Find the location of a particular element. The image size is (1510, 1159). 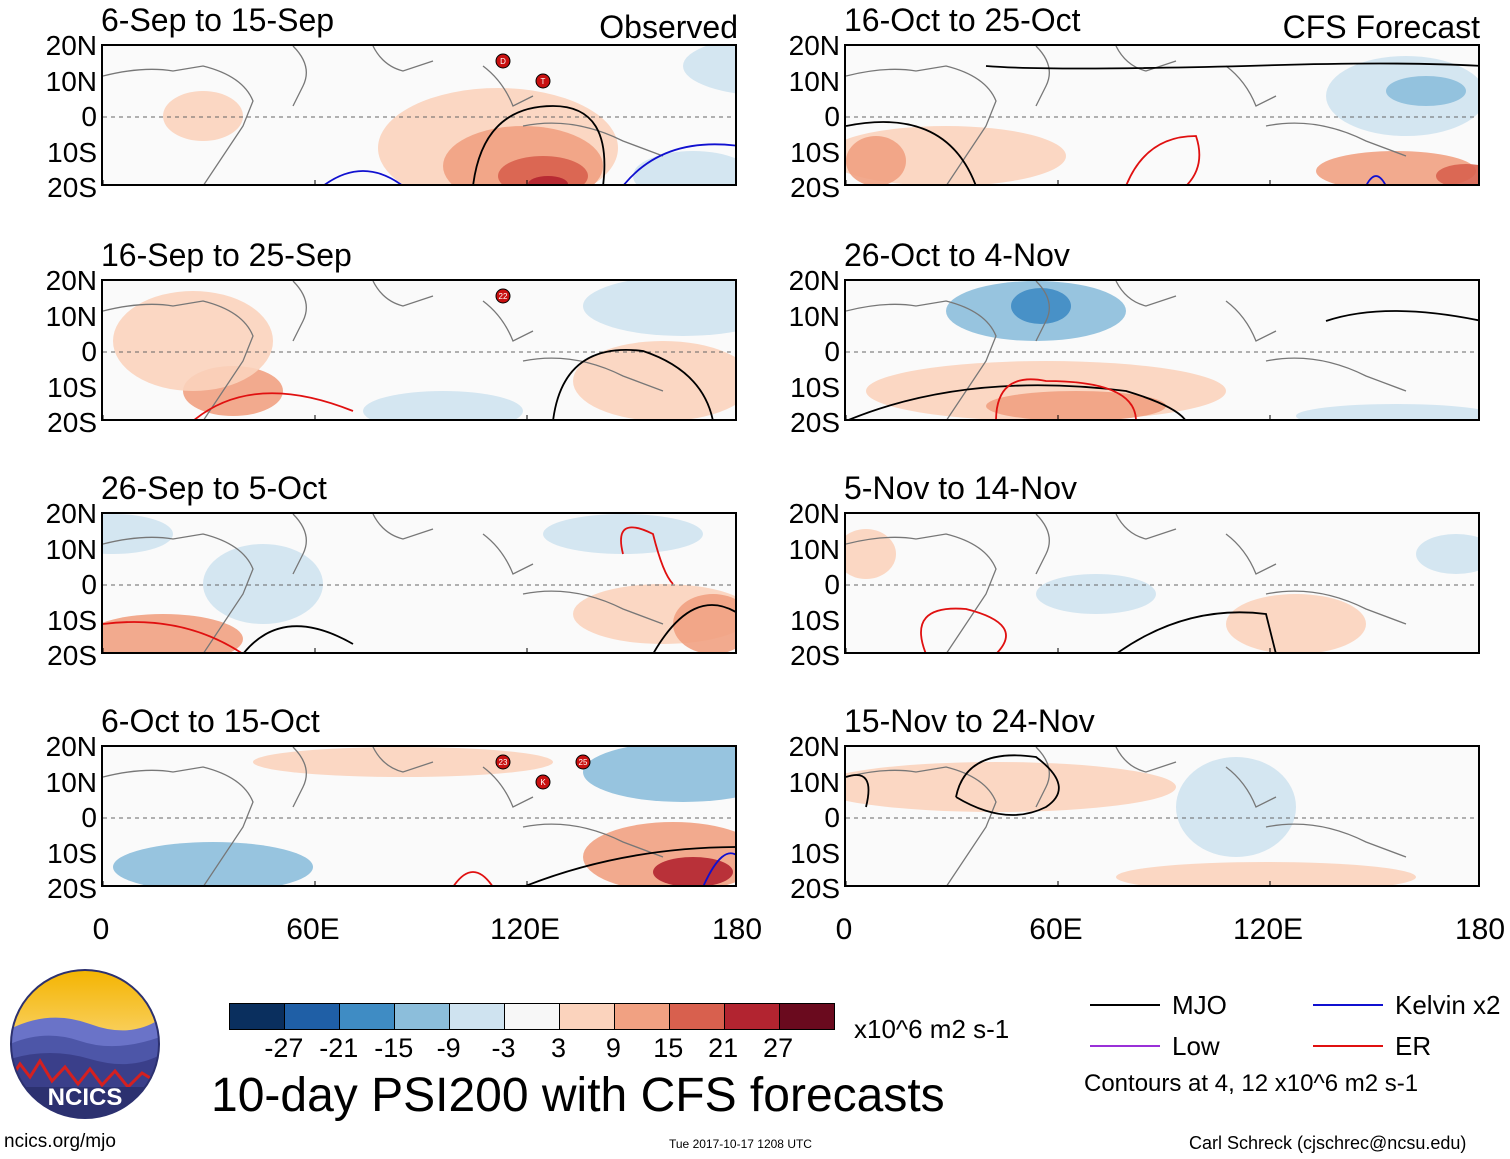

storm-marker: K is located at coordinates (543, 782).